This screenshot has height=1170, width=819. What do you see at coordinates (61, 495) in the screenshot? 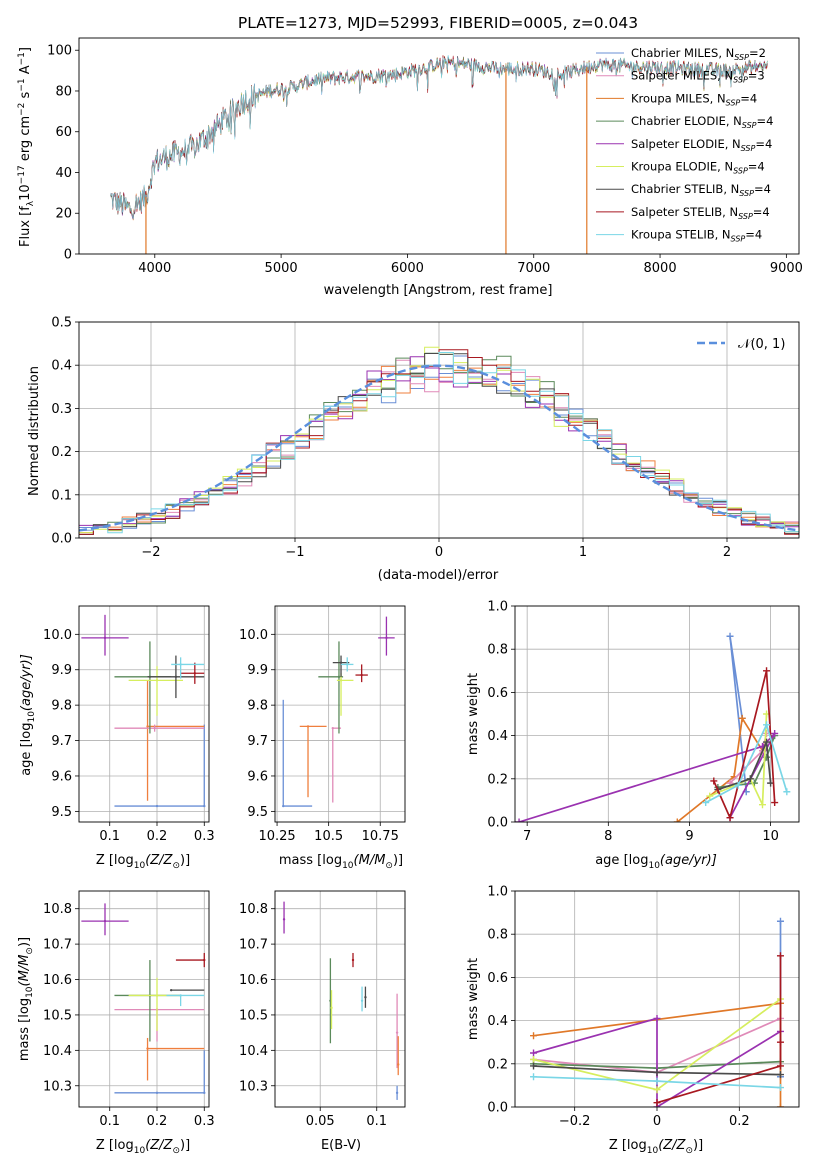
I see `y-tick-label: 0.1` at bounding box center [61, 495].